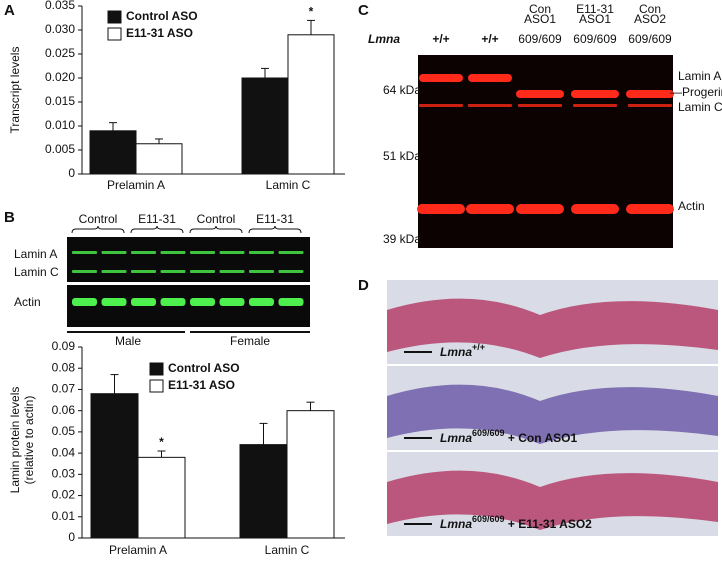 This screenshot has height=562, width=722. Describe the element at coordinates (9, 10) in the screenshot. I see `panel-label: A` at that location.